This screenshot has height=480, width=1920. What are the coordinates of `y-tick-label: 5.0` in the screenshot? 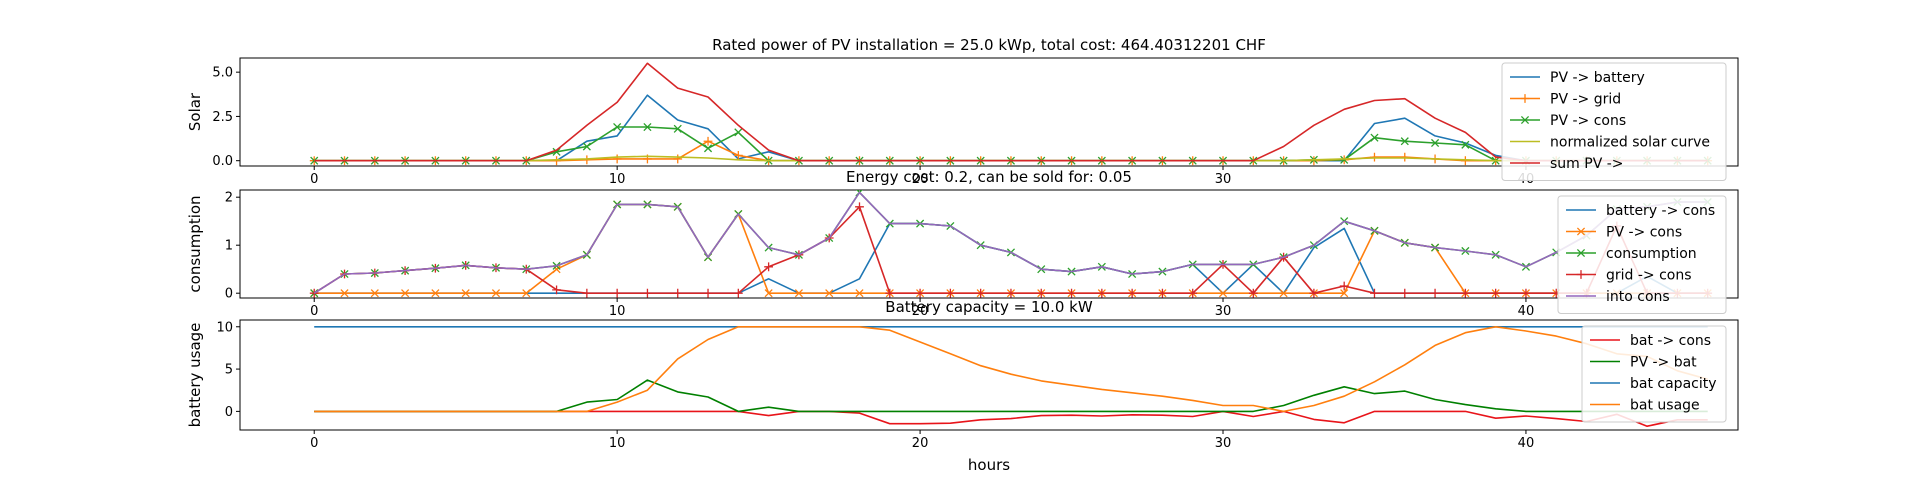 It's located at (222, 73).